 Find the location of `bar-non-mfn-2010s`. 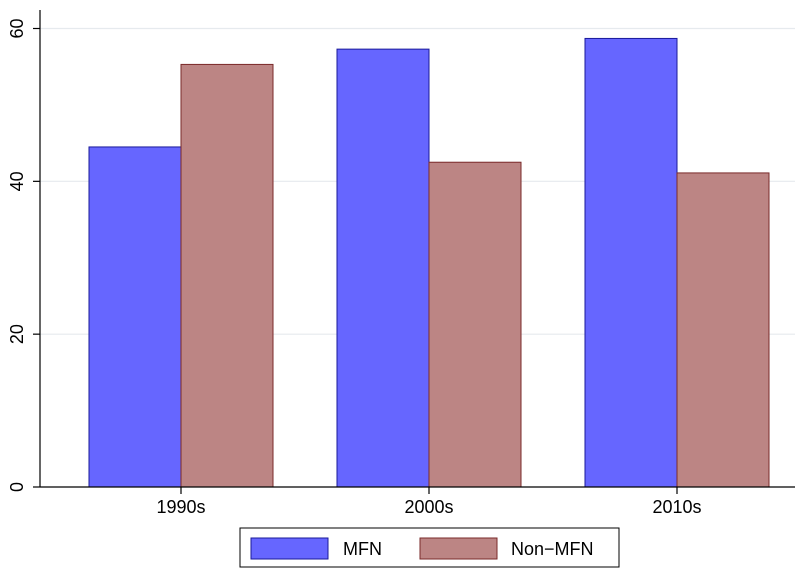

bar-non-mfn-2010s is located at coordinates (723, 330).